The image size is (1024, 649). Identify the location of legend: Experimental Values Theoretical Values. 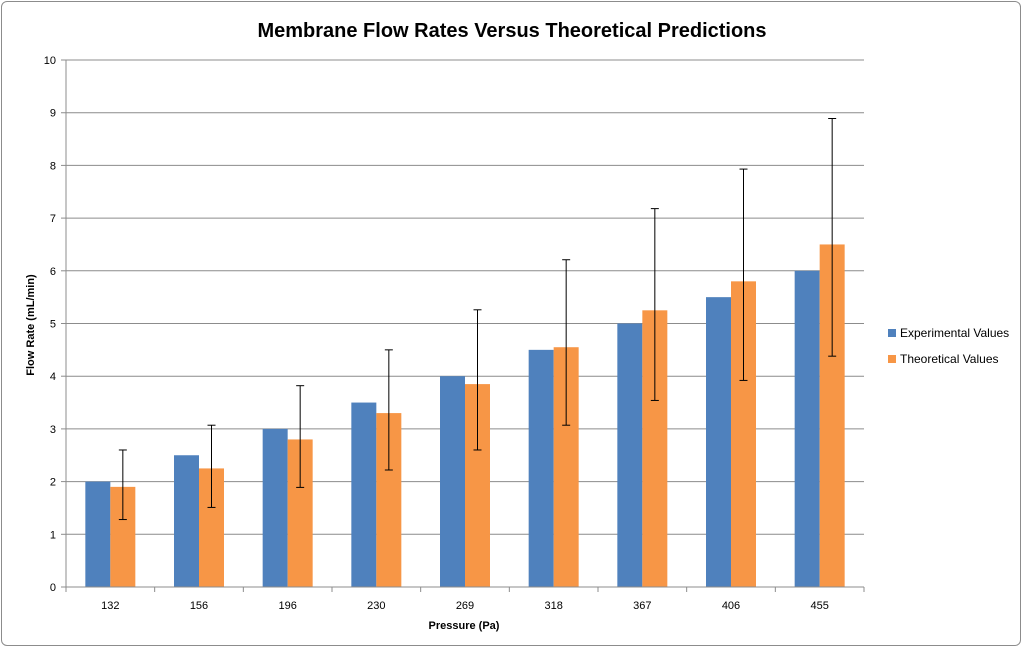
(948, 346).